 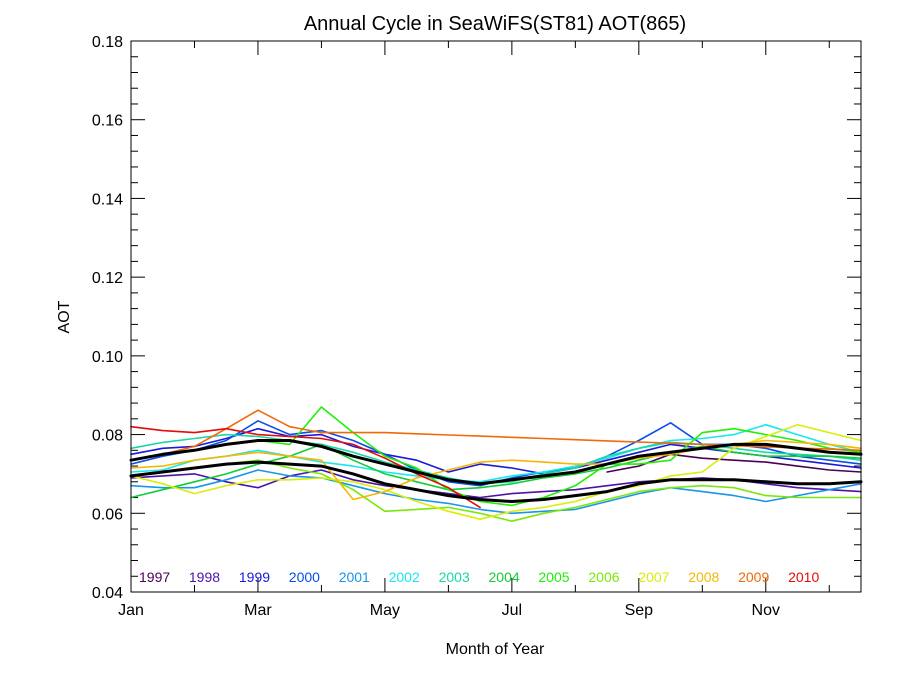 What do you see at coordinates (107, 357) in the screenshot?
I see `y-tick-label: 0.10` at bounding box center [107, 357].